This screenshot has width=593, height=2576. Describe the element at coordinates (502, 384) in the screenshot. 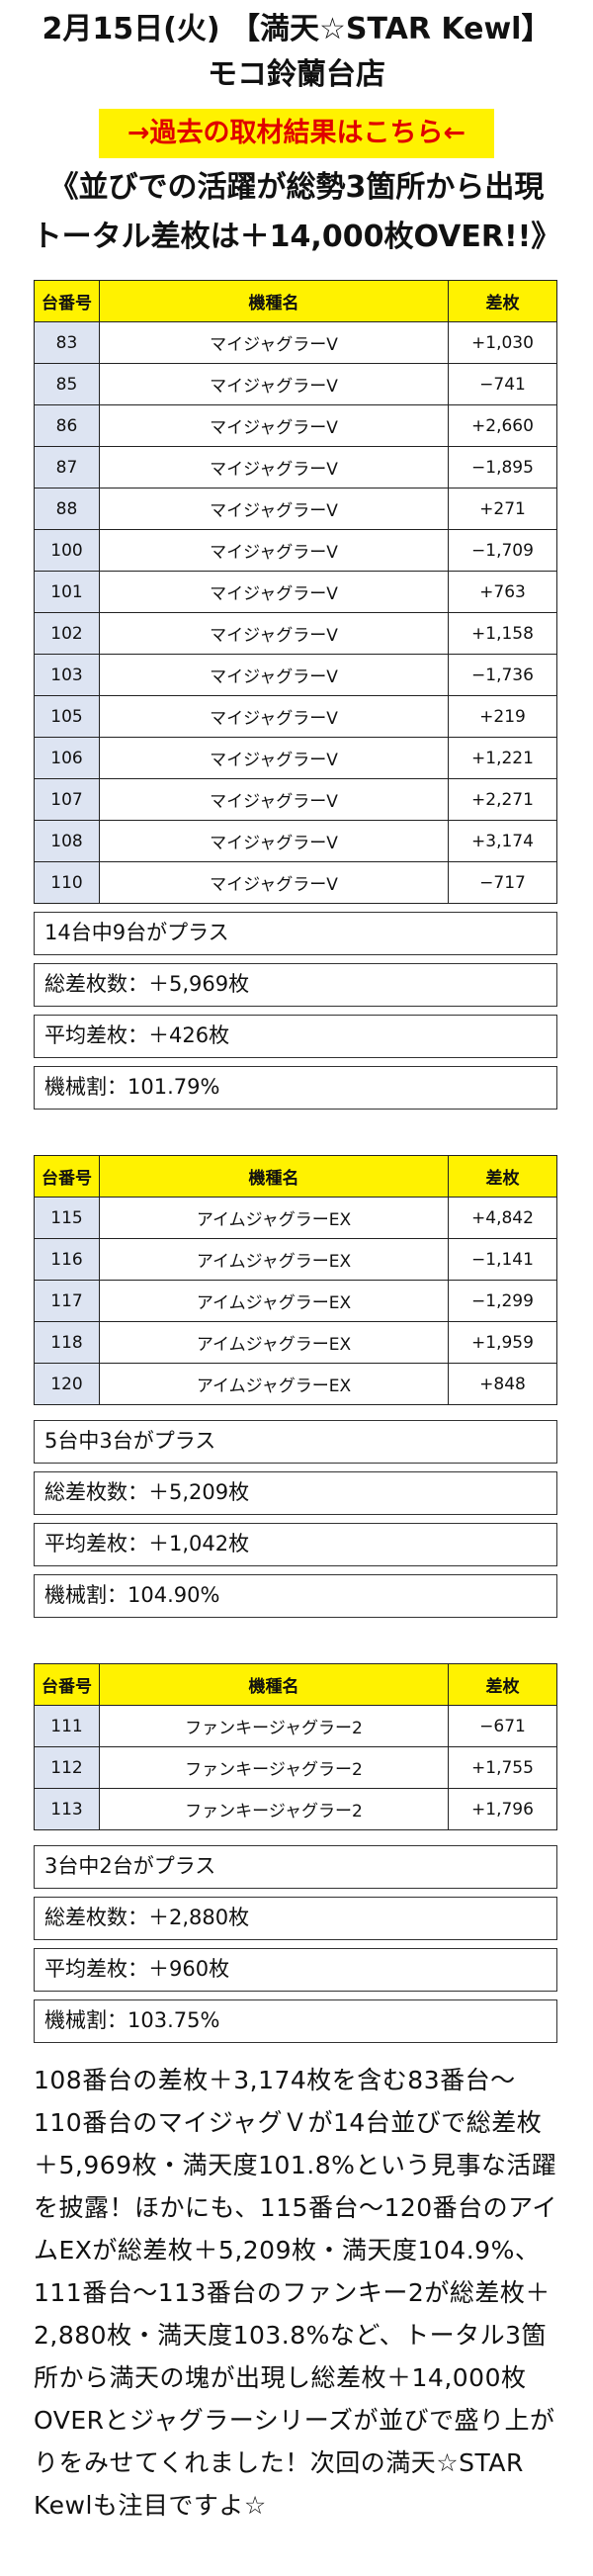

I see `cell-diff: −741` at that location.